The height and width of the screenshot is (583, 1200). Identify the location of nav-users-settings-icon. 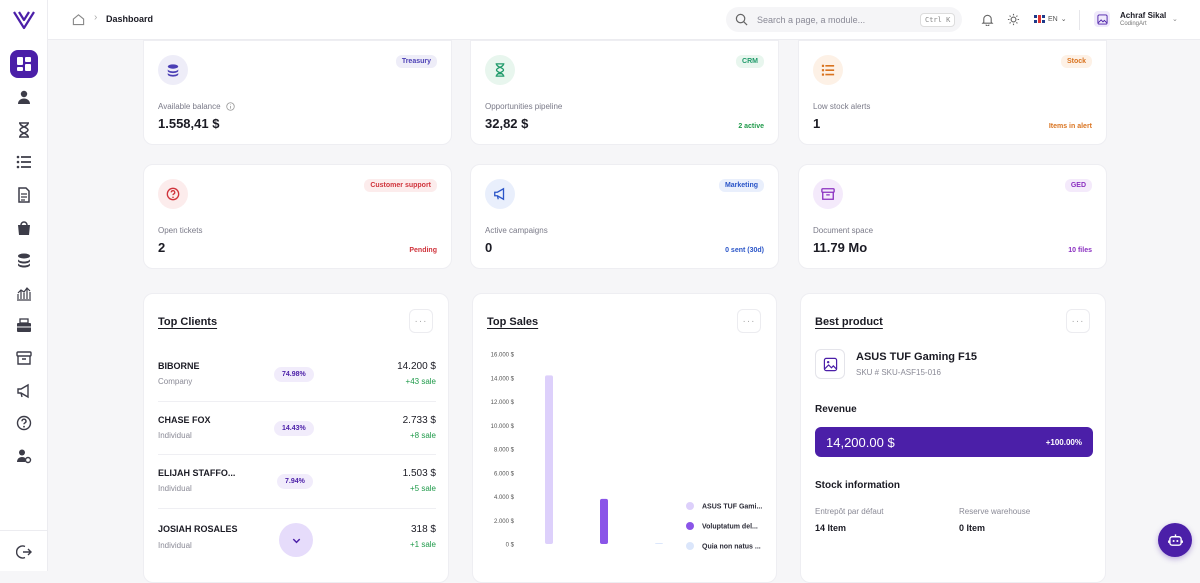
(24, 456).